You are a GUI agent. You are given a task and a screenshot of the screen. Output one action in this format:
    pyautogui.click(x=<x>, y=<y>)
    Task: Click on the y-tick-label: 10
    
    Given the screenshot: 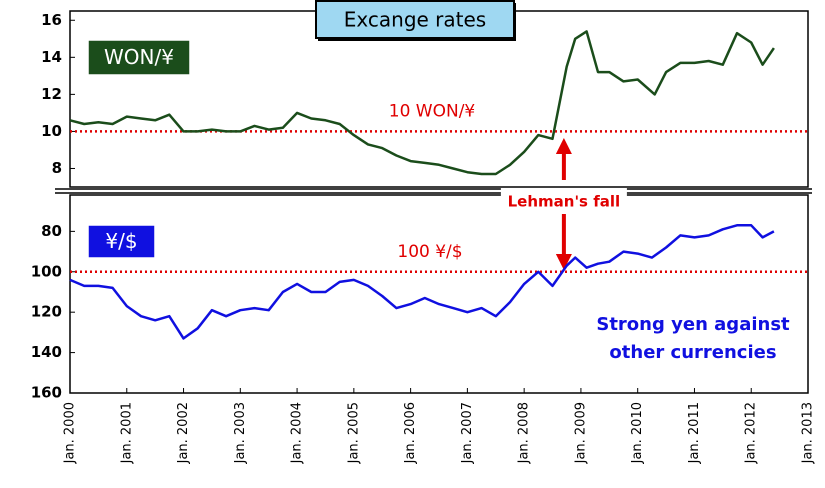 What is the action you would take?
    pyautogui.click(x=51, y=131)
    